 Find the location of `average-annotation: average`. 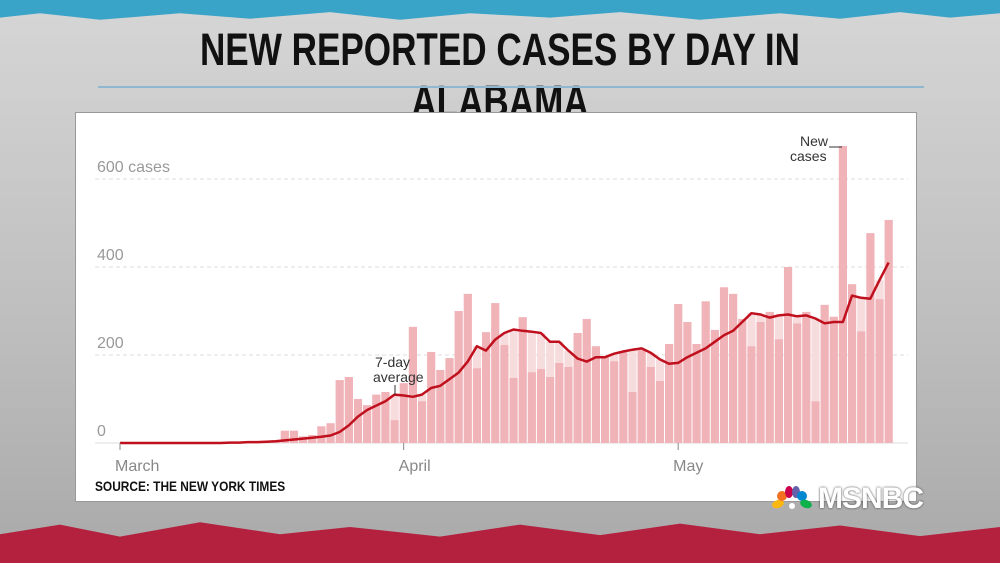

average-annotation: average is located at coordinates (398, 377).